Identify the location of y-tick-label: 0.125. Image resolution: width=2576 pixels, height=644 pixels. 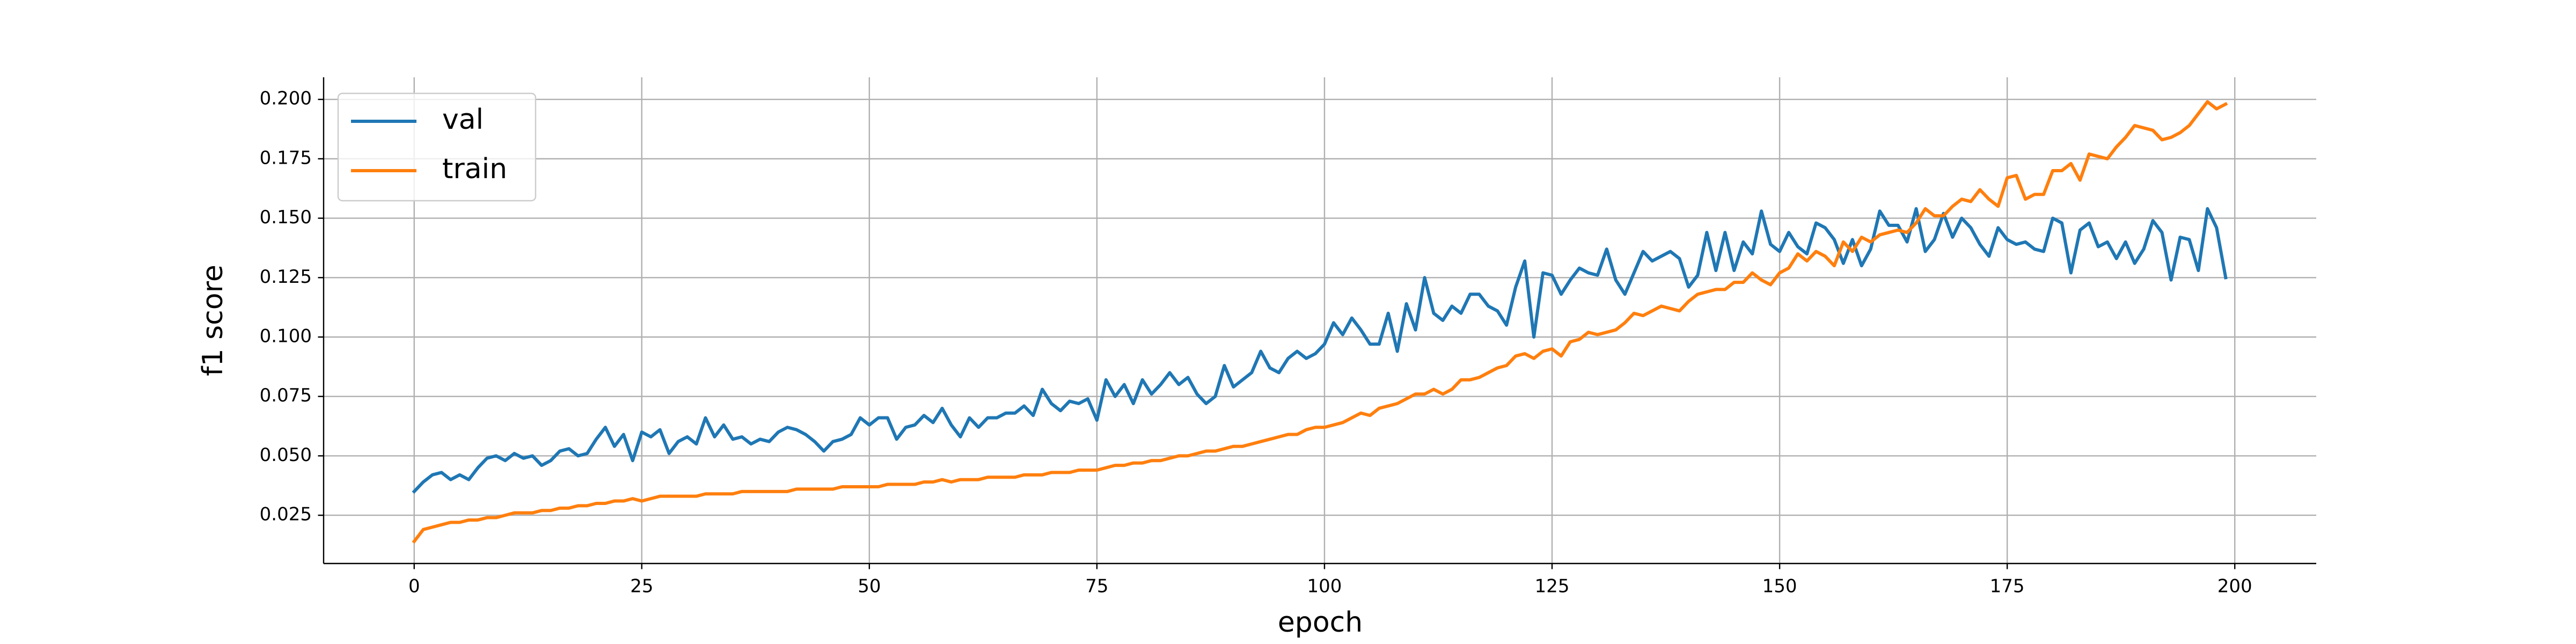
(286, 277).